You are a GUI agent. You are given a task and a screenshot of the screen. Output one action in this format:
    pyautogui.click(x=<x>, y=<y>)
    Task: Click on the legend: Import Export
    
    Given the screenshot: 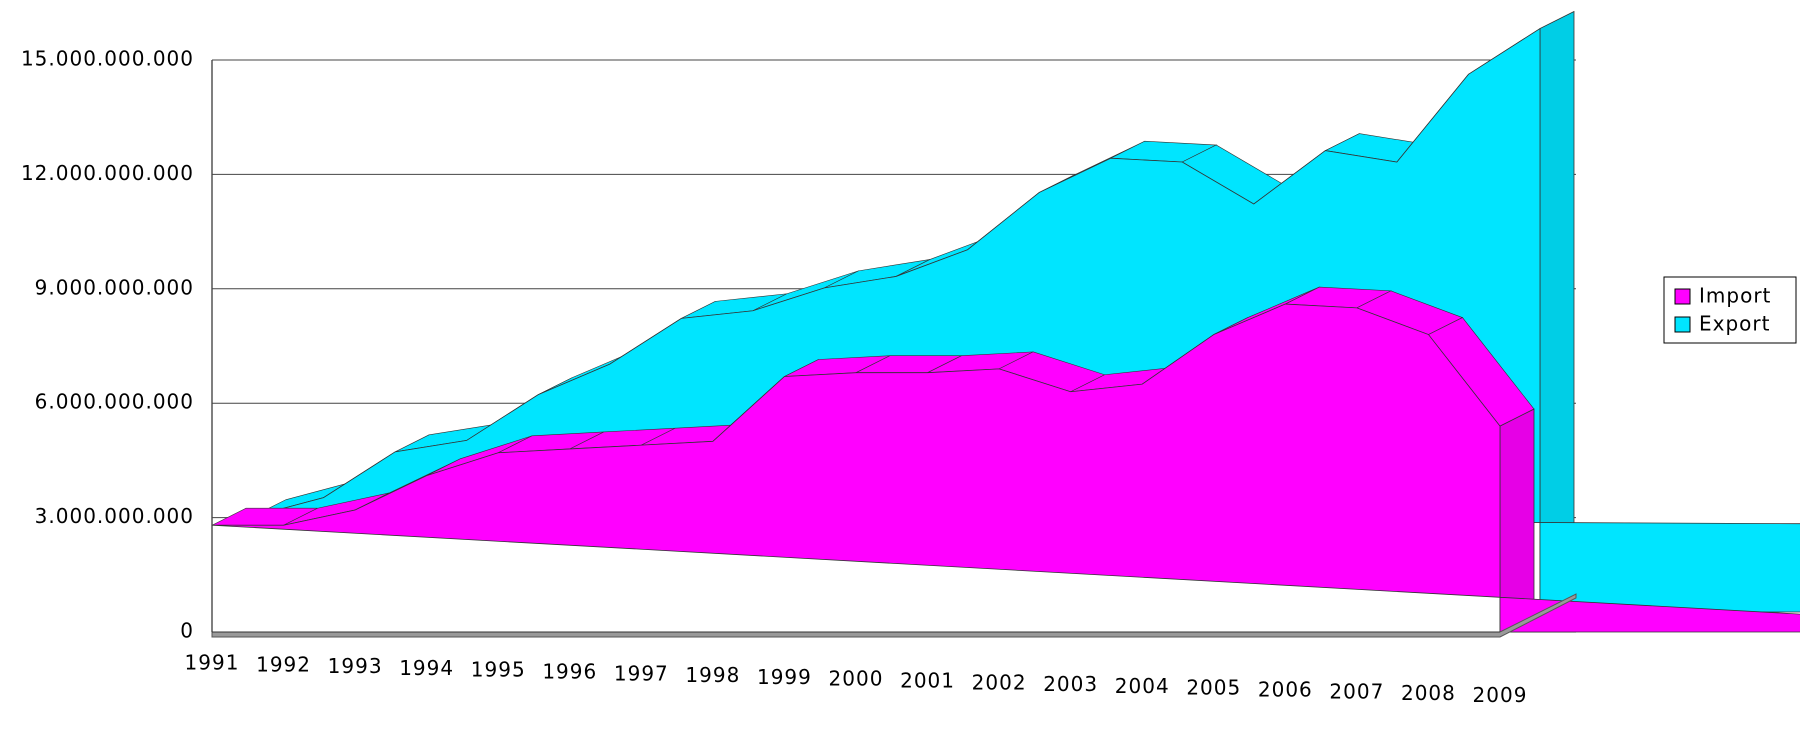 What is the action you would take?
    pyautogui.click(x=1730, y=310)
    